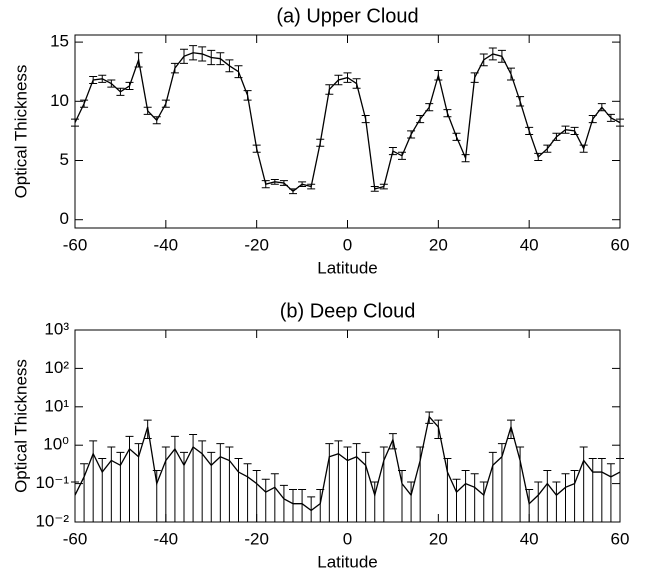  I want to click on y-tick-label: 10¹, so click(56, 405).